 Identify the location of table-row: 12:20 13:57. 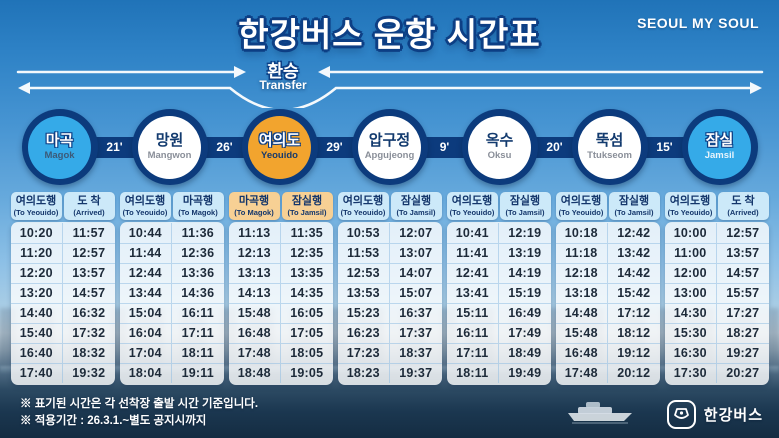
(62, 272).